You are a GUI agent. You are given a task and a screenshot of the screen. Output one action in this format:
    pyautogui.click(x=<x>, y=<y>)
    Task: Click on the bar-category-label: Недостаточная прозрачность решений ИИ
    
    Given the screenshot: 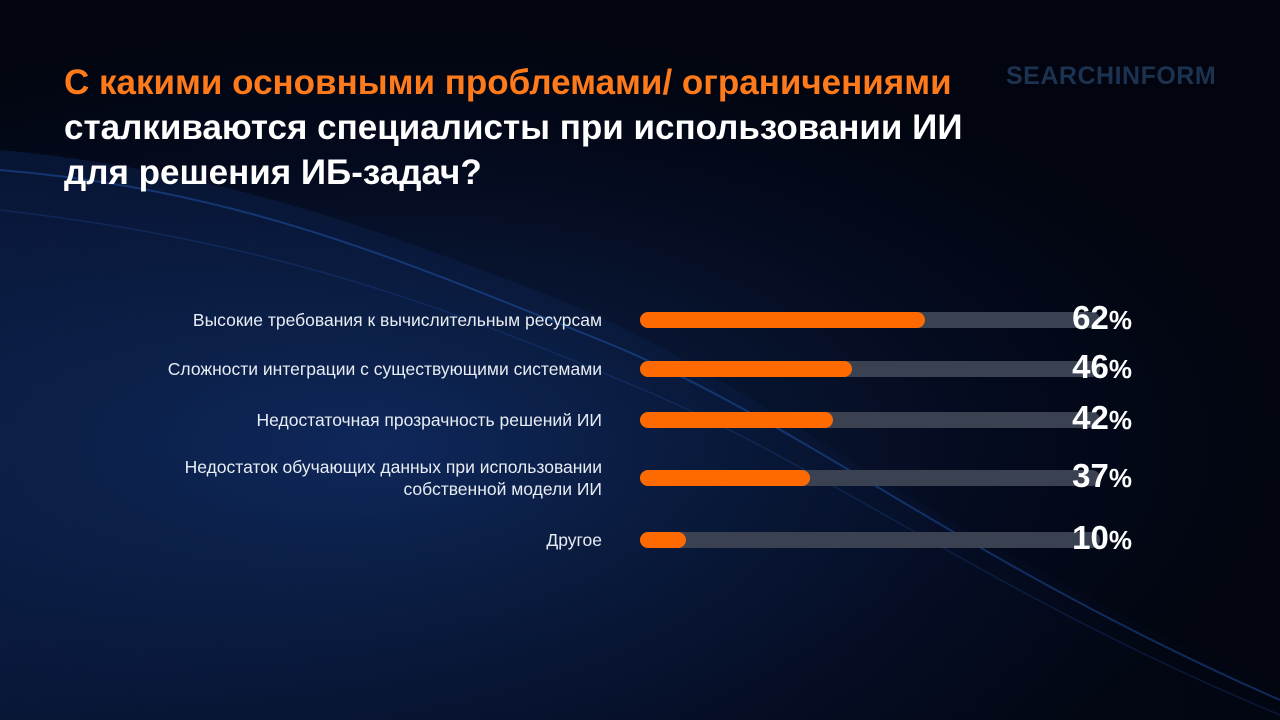 What is the action you would take?
    pyautogui.click(x=429, y=420)
    